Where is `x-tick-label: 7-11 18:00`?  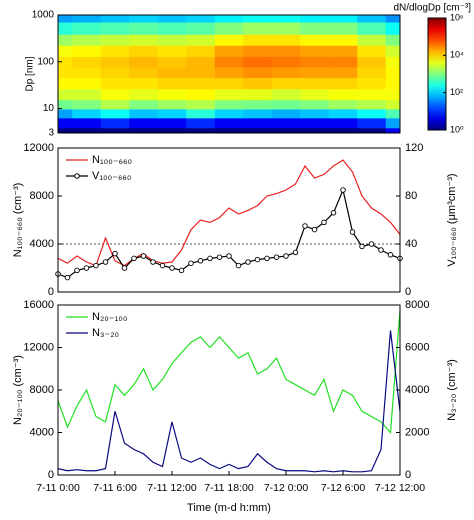 x-tick-label: 7-11 18:00 is located at coordinates (229, 488).